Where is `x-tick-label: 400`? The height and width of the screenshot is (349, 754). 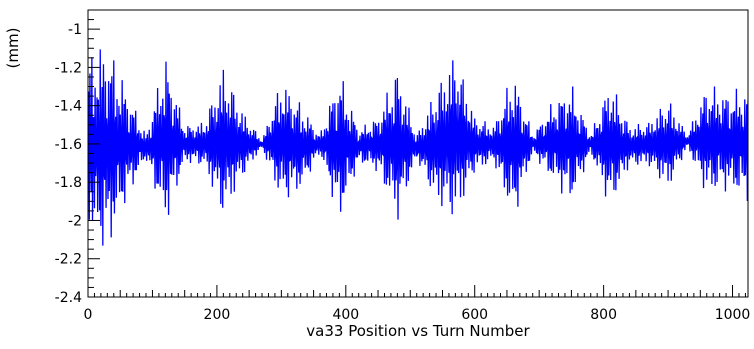
x-tick-label: 400 is located at coordinates (345, 315).